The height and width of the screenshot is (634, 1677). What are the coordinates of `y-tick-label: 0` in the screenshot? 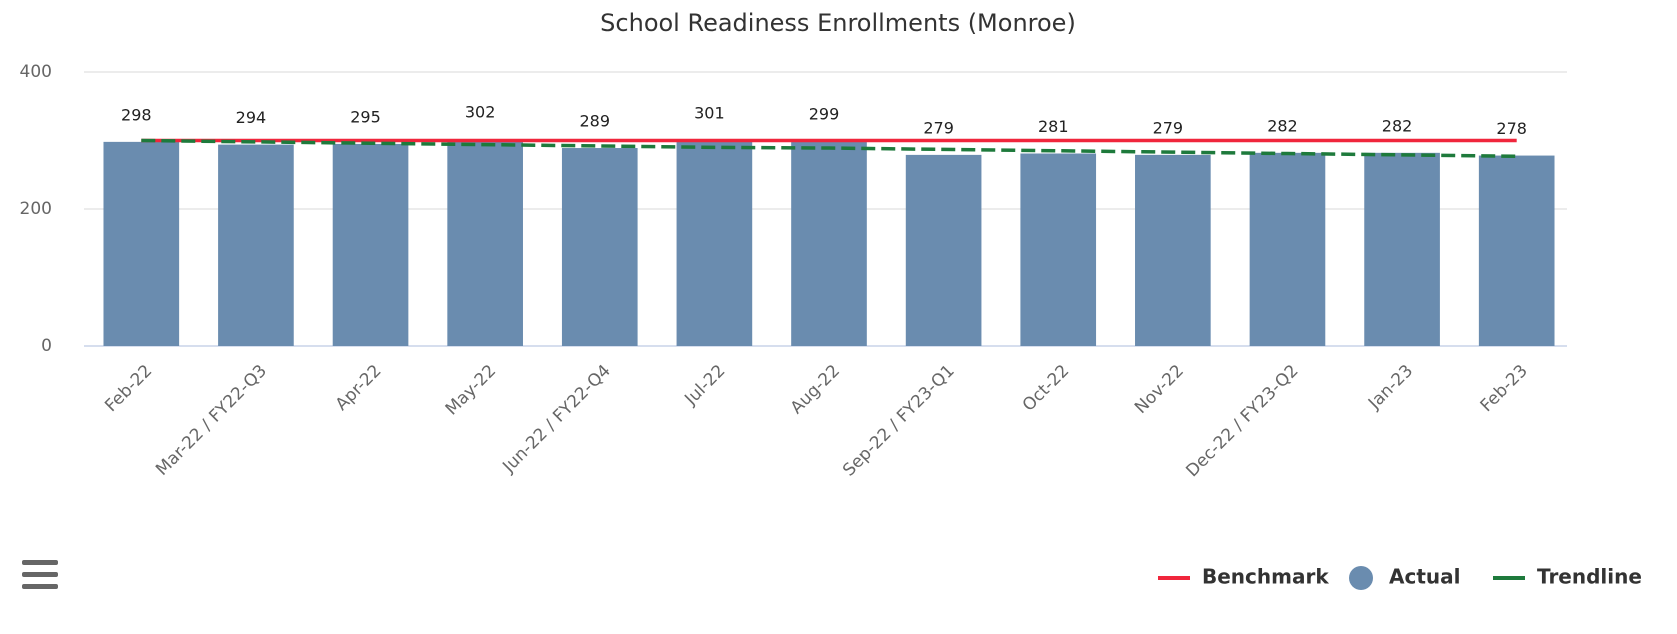 It's located at (46, 346).